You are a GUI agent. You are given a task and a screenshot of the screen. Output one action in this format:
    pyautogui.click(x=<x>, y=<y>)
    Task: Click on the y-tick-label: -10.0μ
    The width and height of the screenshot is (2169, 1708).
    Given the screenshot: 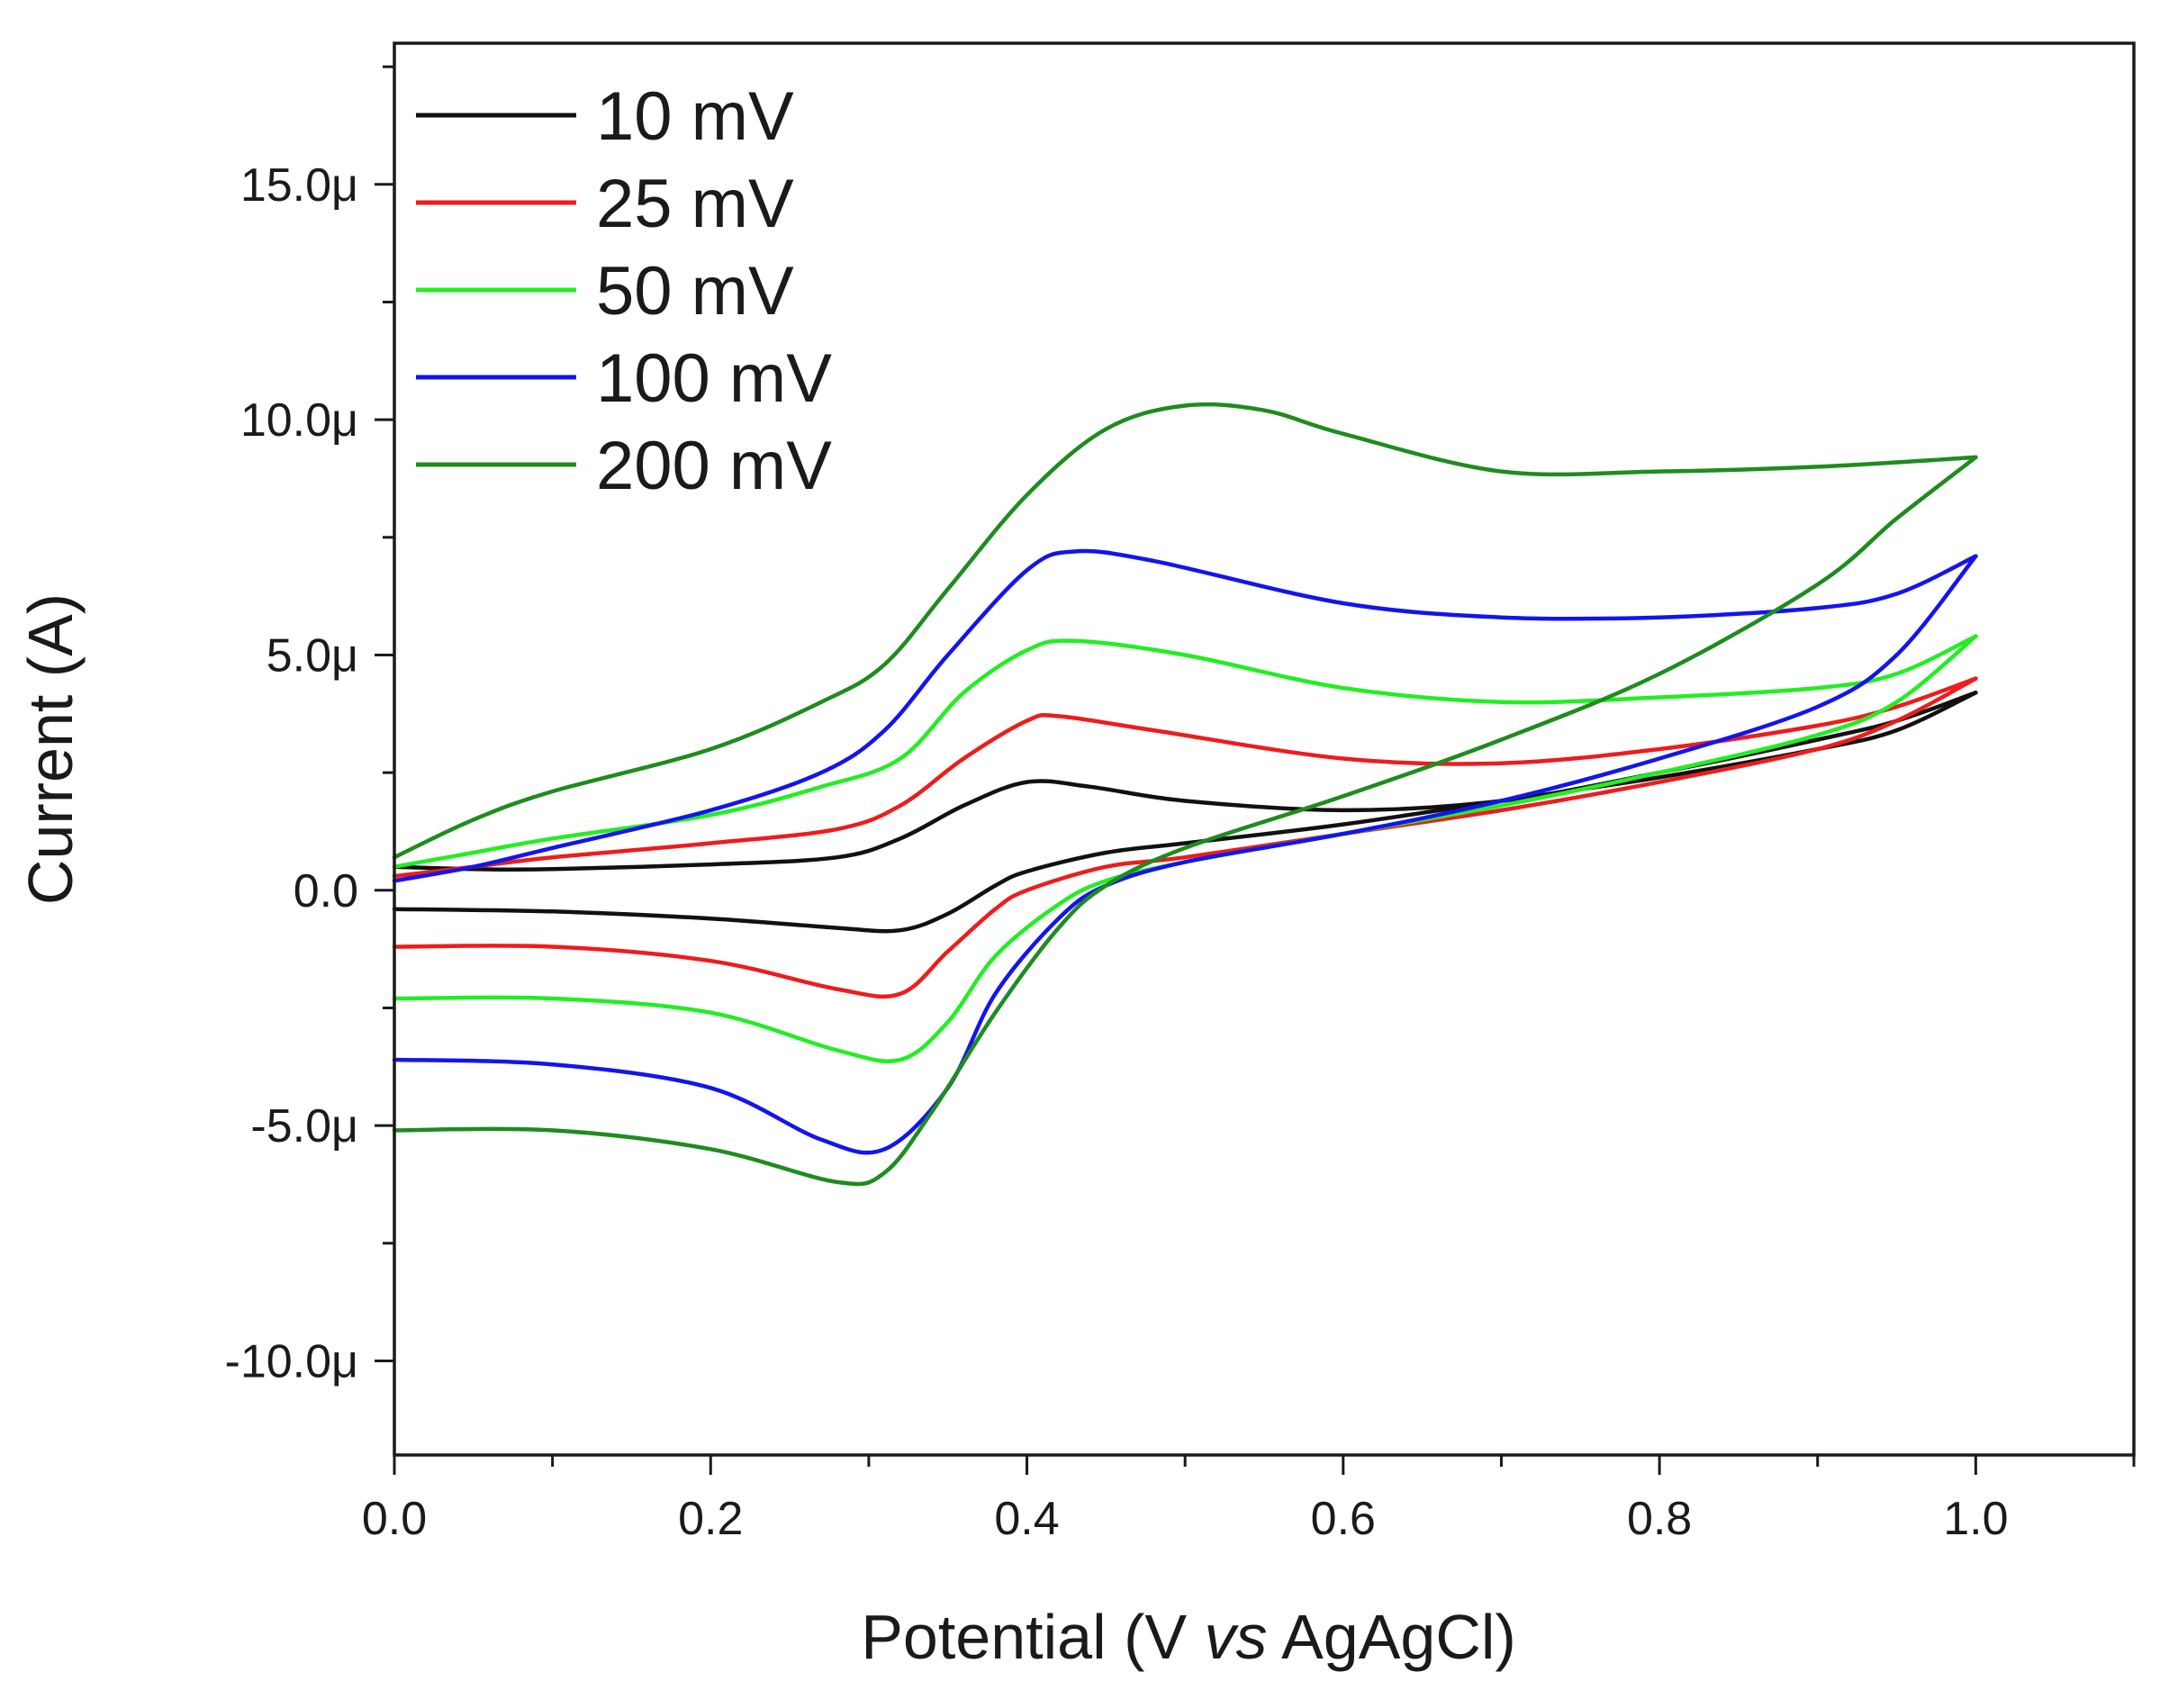 What is the action you would take?
    pyautogui.click(x=292, y=1361)
    